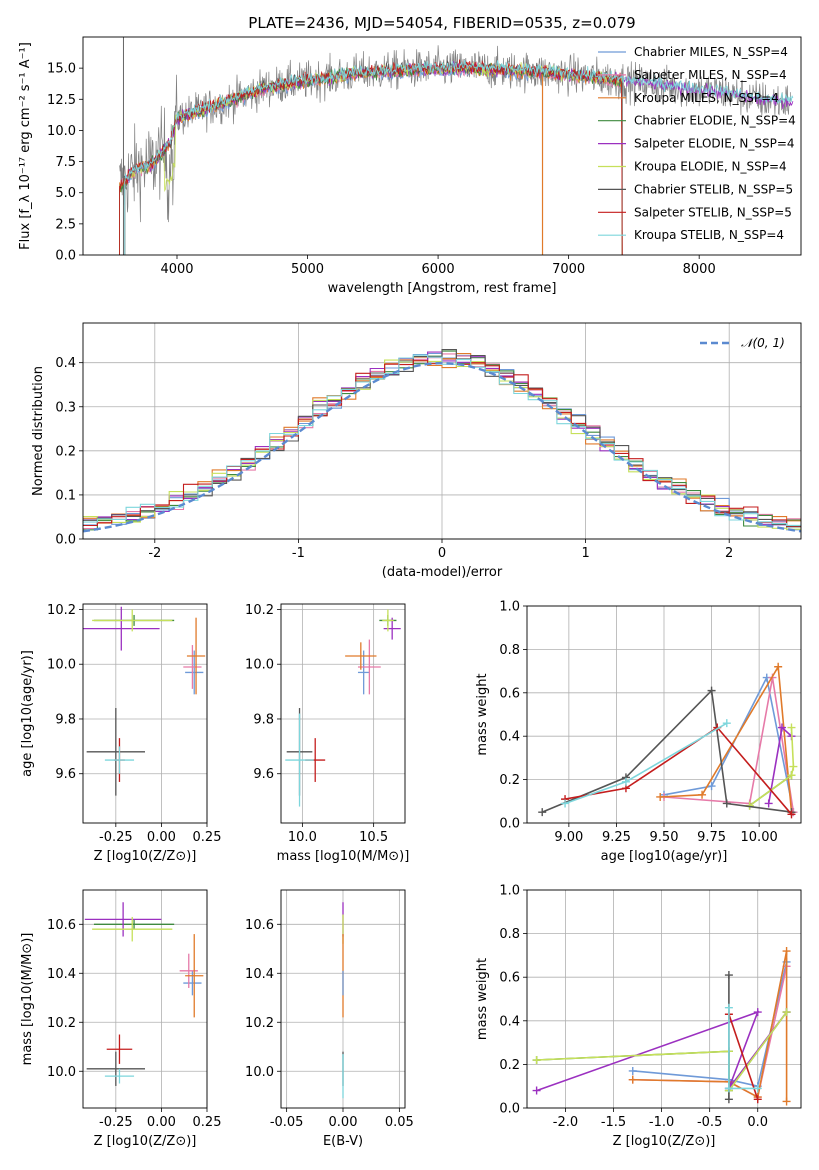  I want to click on x-tick-label: 0, so click(442, 553).